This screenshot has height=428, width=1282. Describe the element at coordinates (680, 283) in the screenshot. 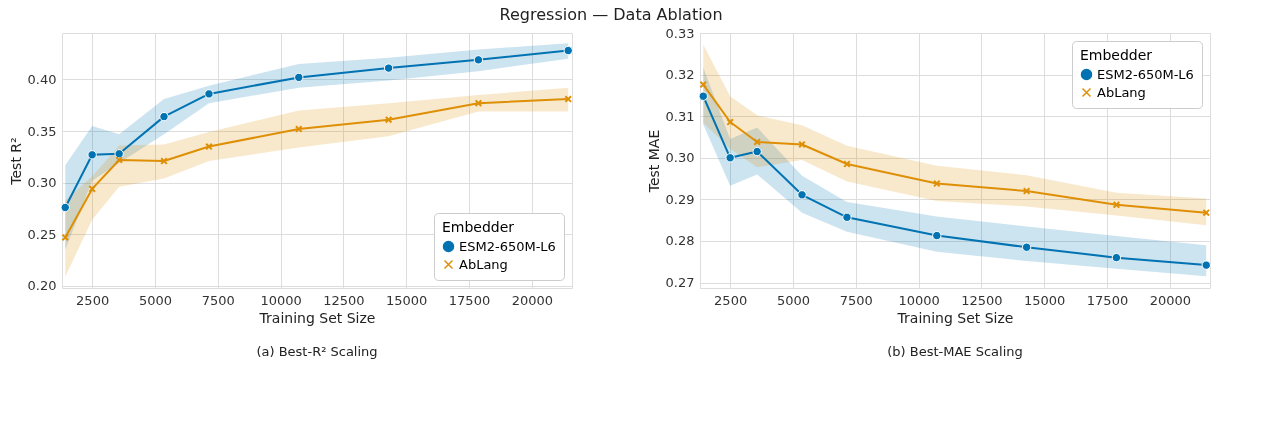

I see `y-tick-label: 0.27` at that location.